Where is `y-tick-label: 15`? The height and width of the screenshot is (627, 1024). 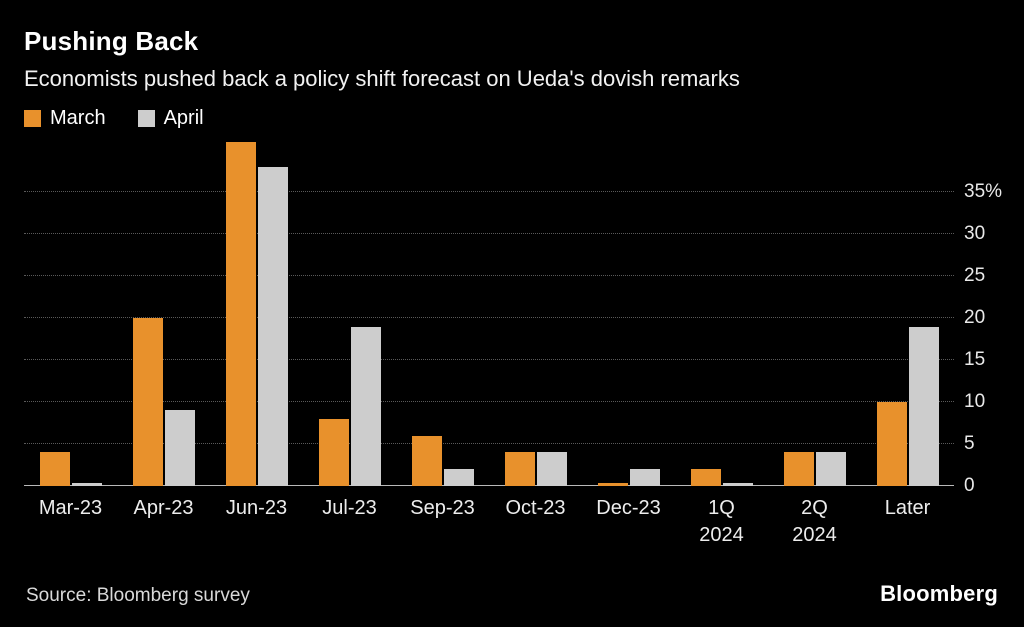
y-tick-label: 15 is located at coordinates (975, 360).